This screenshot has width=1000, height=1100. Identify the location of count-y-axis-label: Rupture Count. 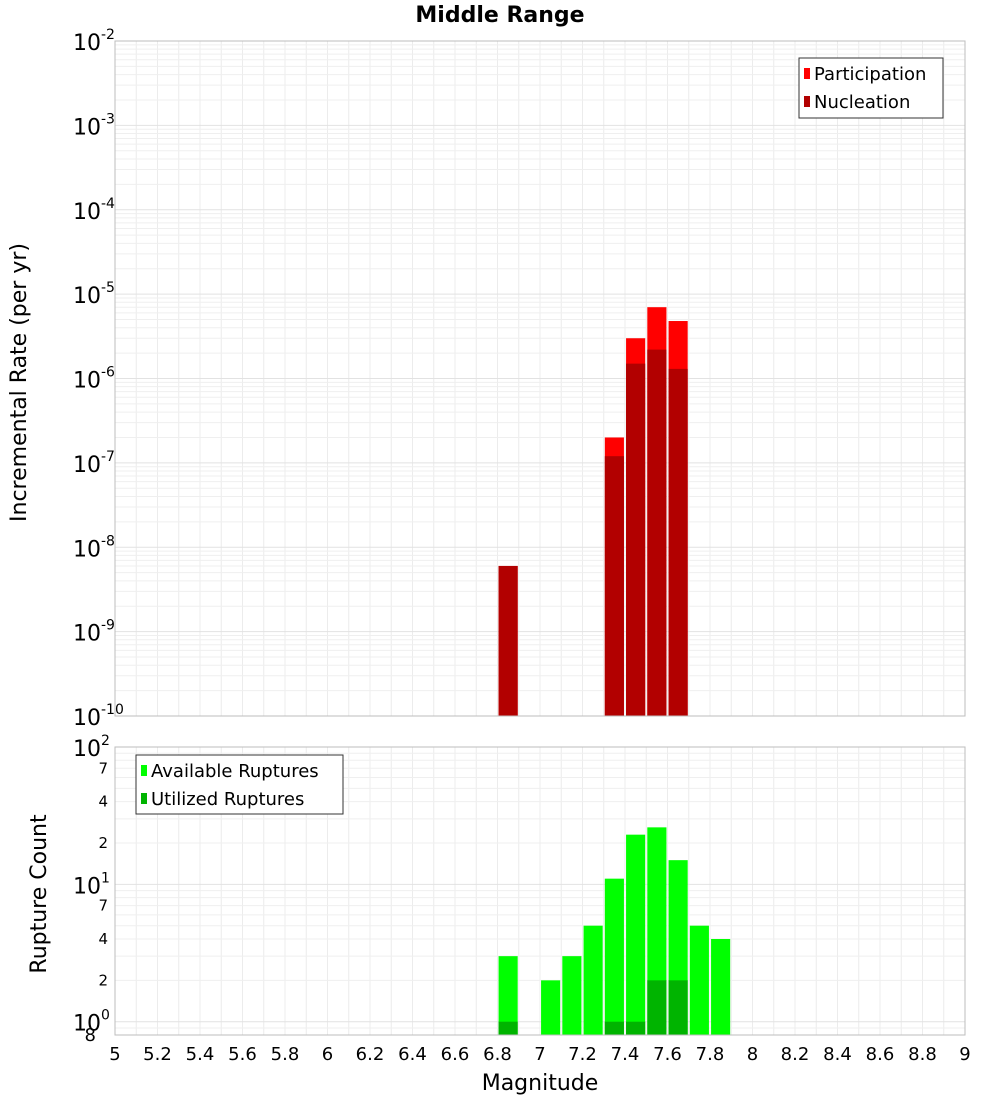
(39, 894).